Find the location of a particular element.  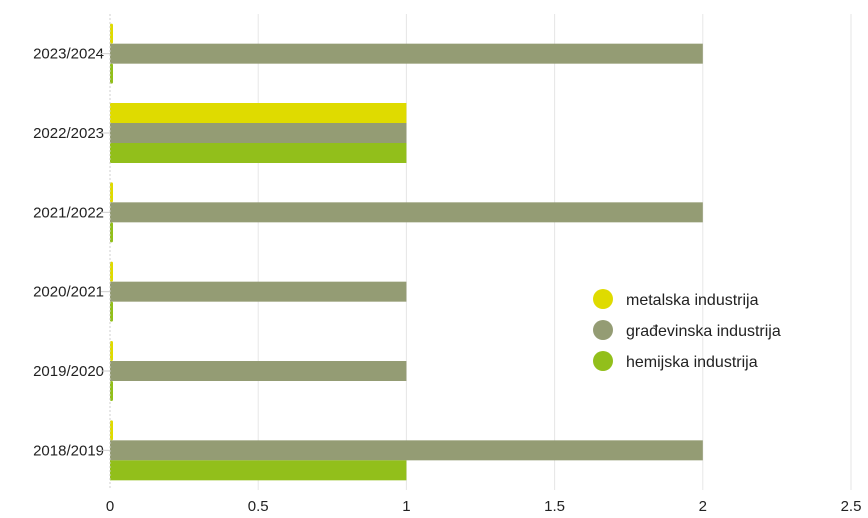

y-tick-label: 2023/2024 is located at coordinates (68, 54).